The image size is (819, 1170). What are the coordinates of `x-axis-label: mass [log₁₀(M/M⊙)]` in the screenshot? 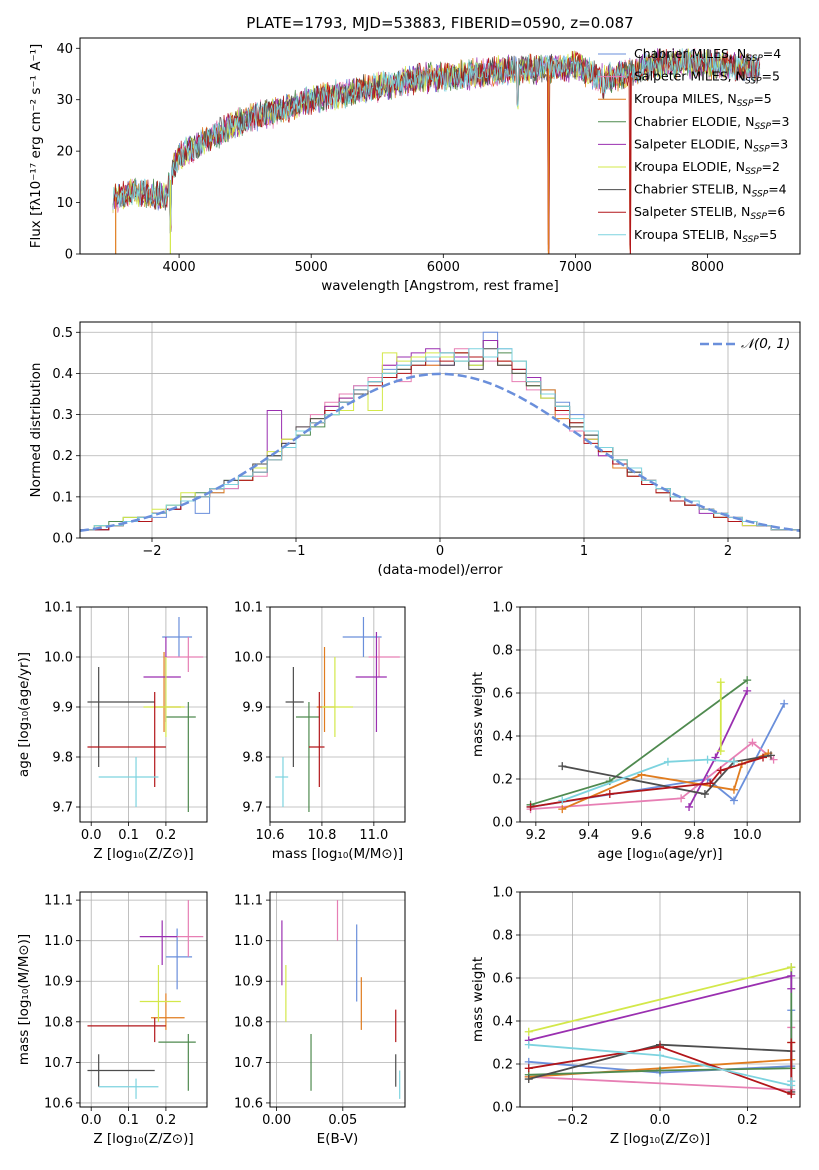 It's located at (337, 854).